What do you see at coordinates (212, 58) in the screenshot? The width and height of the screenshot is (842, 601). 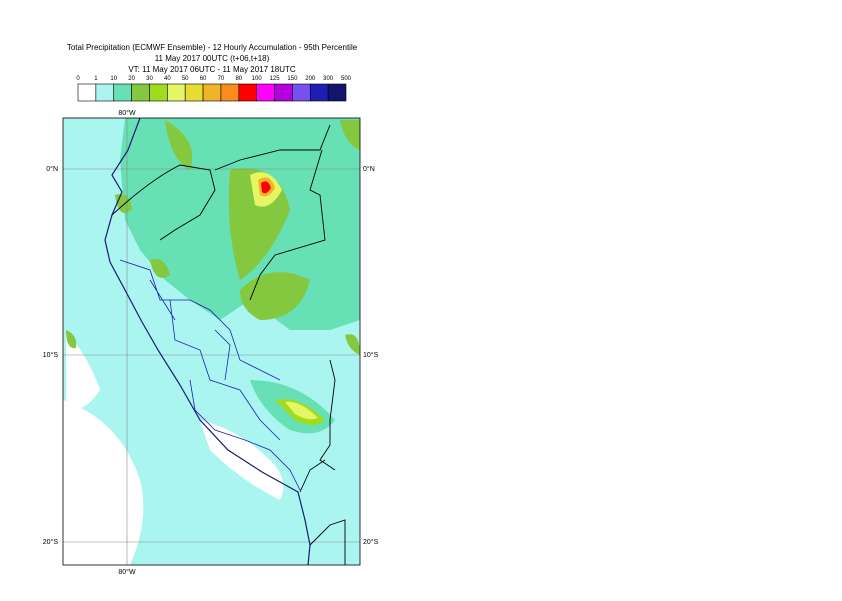 I see `run-time: 11 May 2017 00UTC (t+06,t+18)` at bounding box center [212, 58].